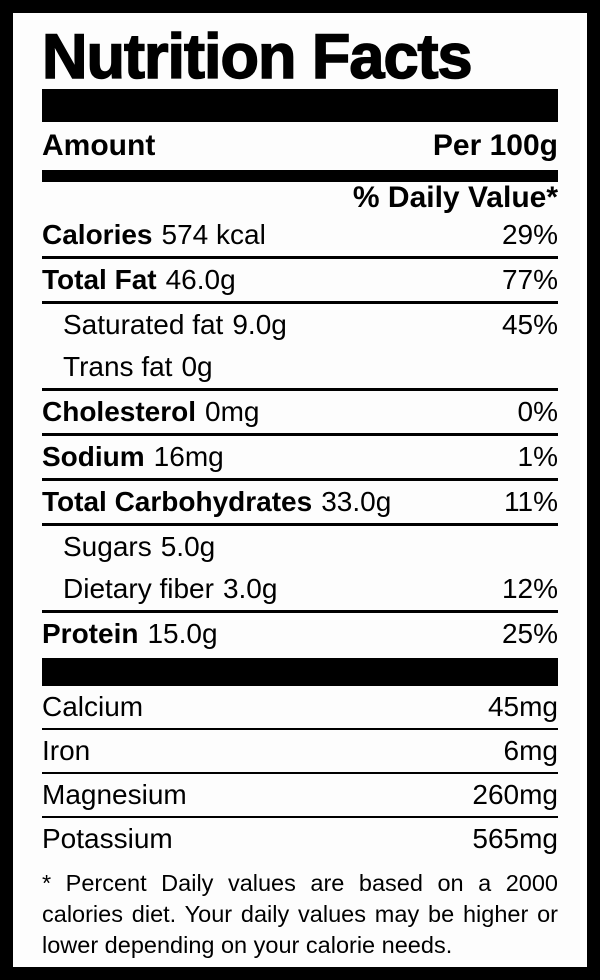 The width and height of the screenshot is (600, 980). What do you see at coordinates (114, 794) in the screenshot?
I see `mineral-label: Magnesium` at bounding box center [114, 794].